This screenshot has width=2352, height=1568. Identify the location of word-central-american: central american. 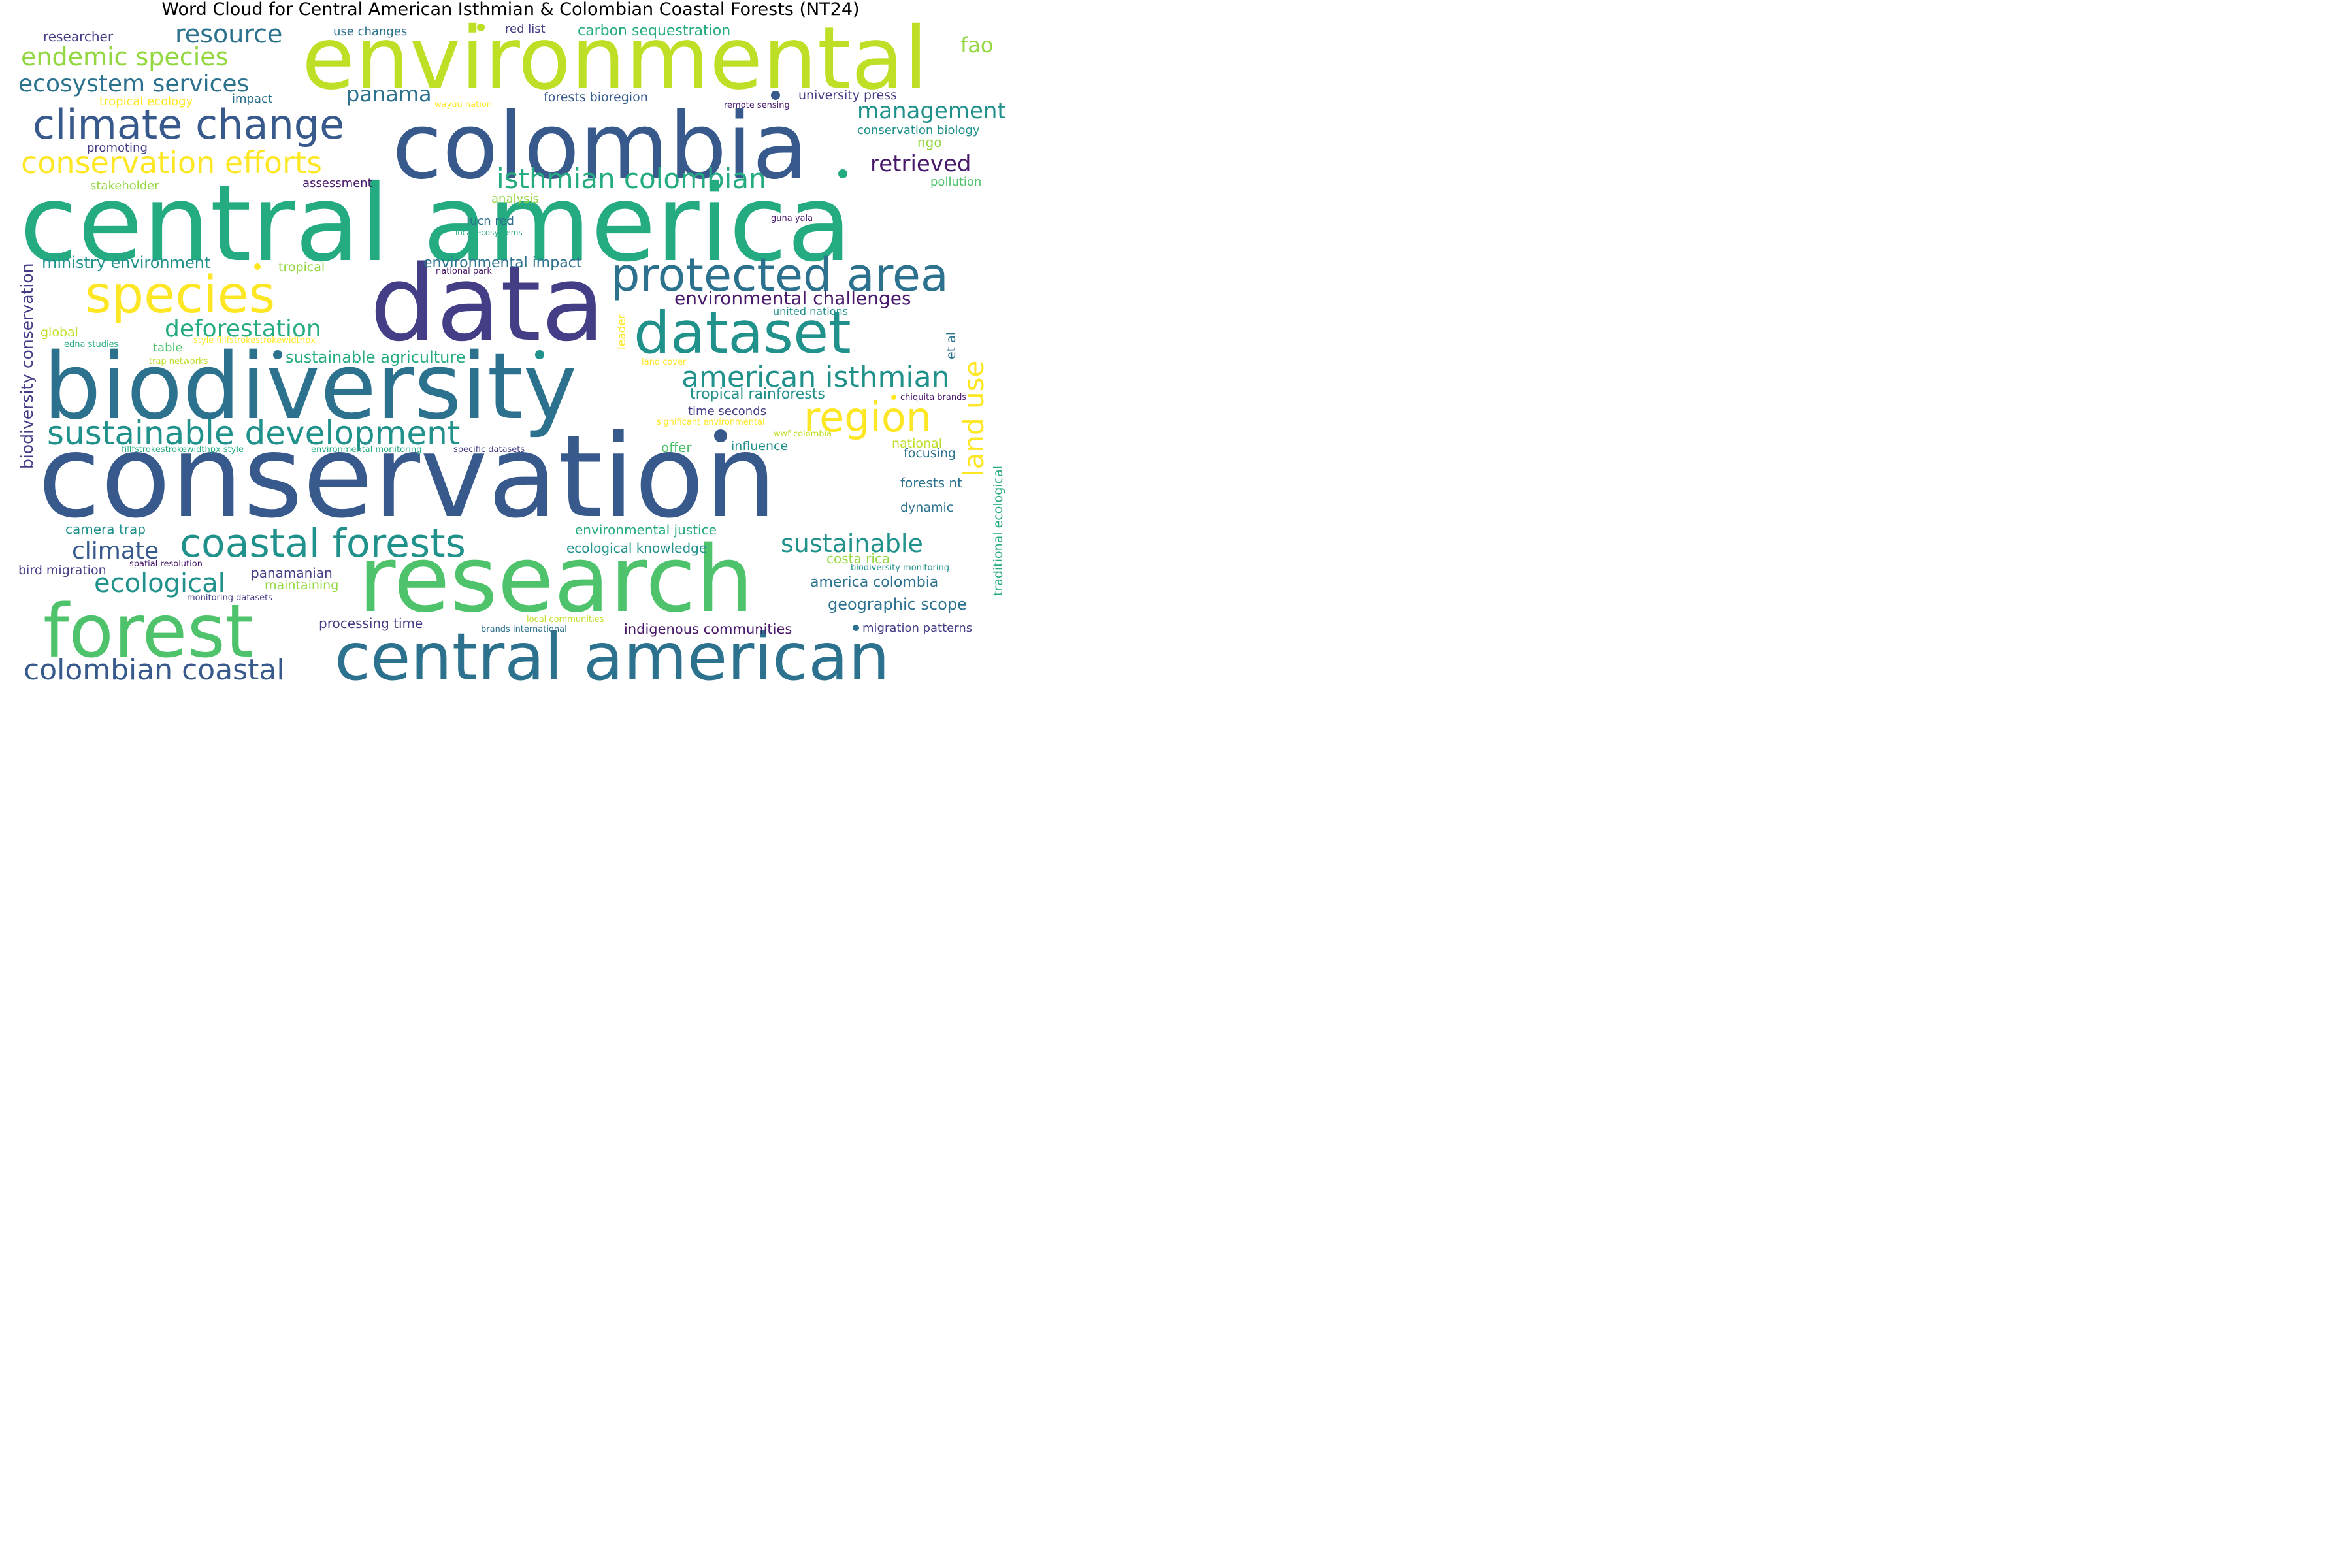
(612, 652).